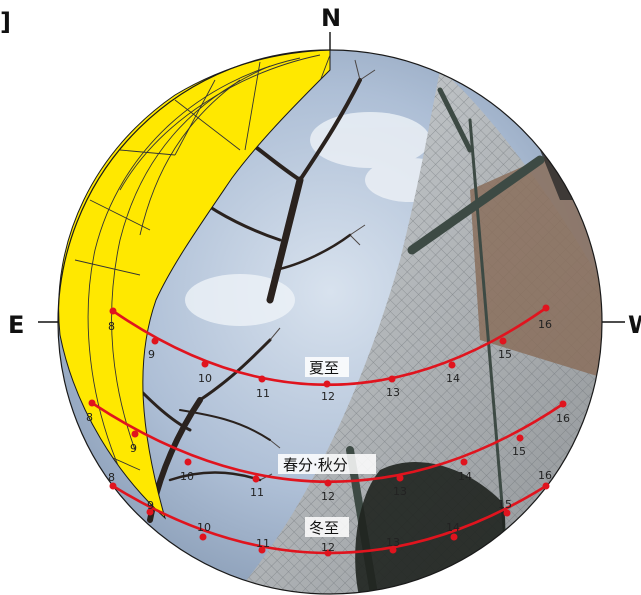  Describe the element at coordinates (315, 465) in the screenshot. I see `season-label: 春分·秋分` at that location.